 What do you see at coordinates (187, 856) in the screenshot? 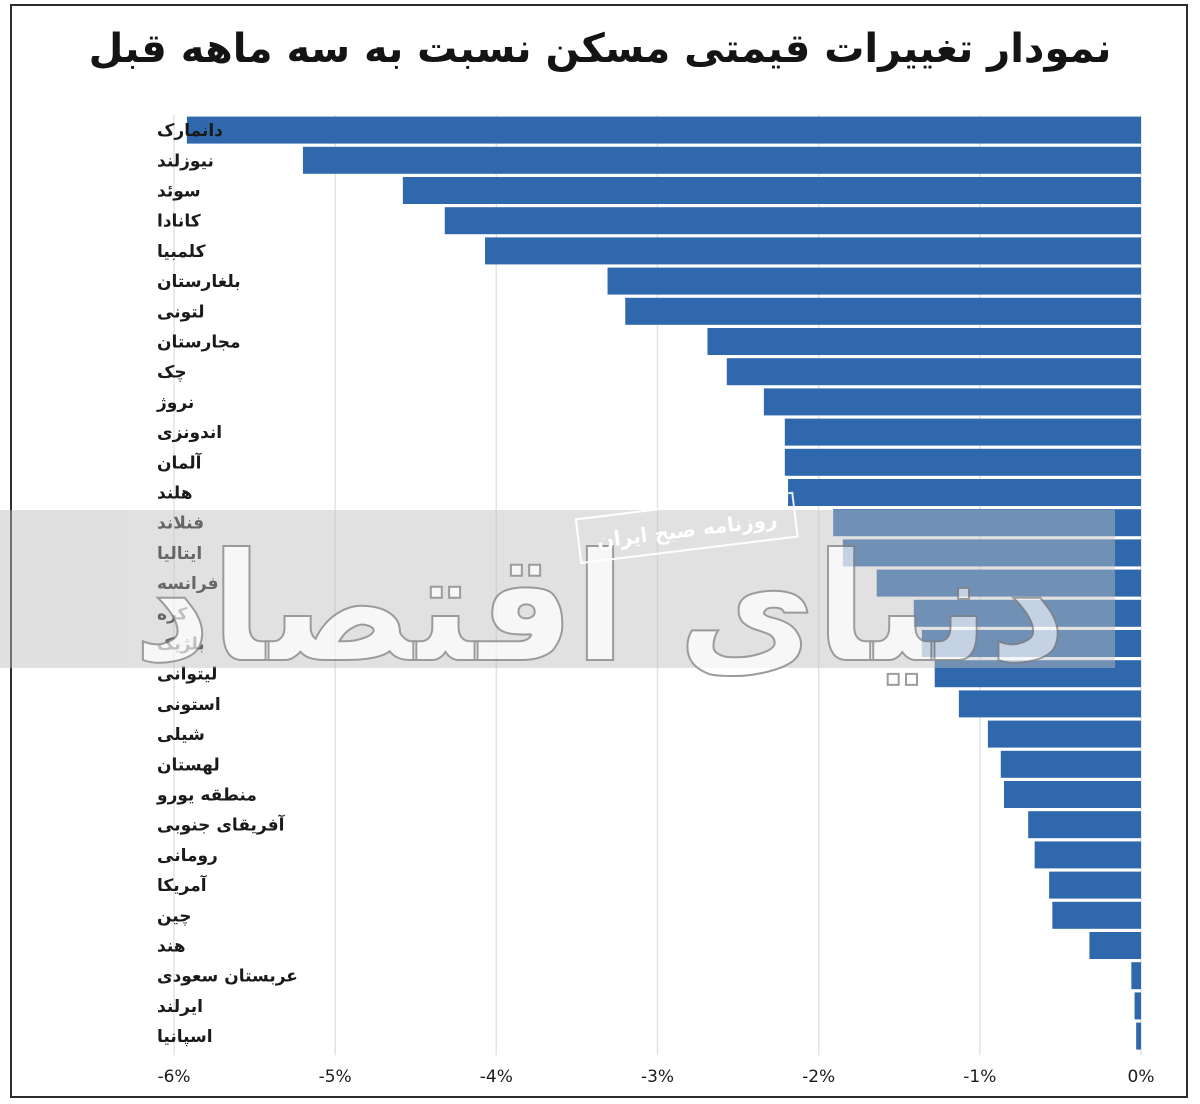
I see `category-label: رومانی` at bounding box center [187, 856].